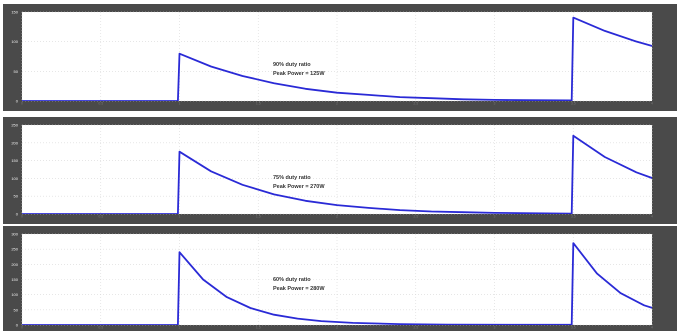 This screenshot has width=680, height=331. Describe the element at coordinates (299, 187) in the screenshot. I see `annotation-text: Peak Power = 270W` at that location.